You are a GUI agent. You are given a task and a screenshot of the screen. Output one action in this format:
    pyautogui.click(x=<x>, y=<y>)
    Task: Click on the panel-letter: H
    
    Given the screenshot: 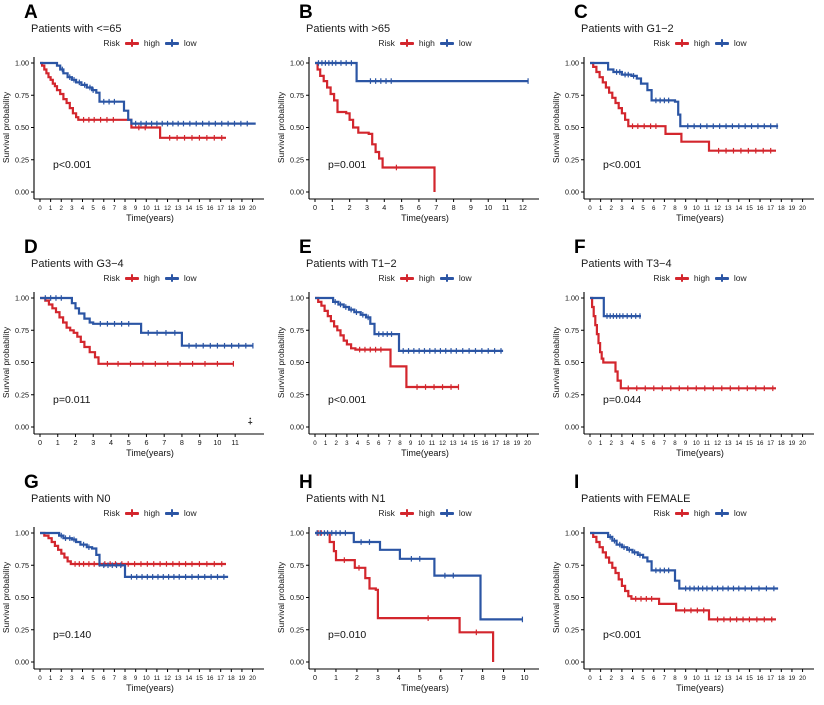 What is the action you would take?
    pyautogui.click(x=306, y=482)
    